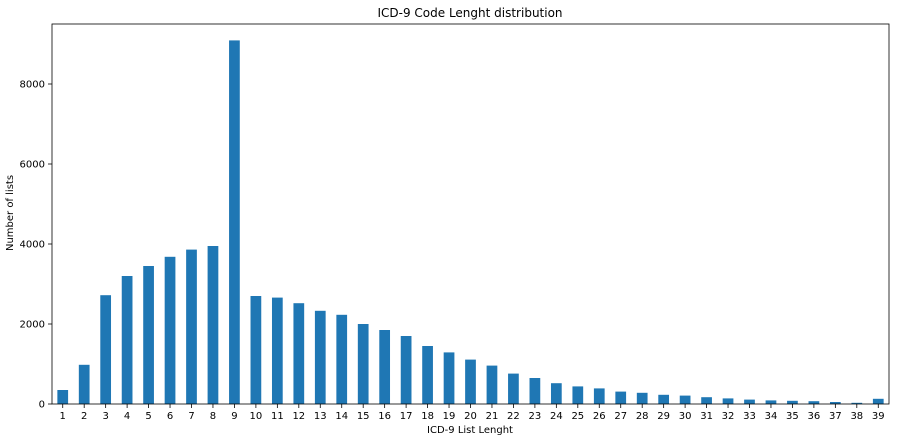 The height and width of the screenshot is (441, 897). I want to click on x-tick-label: 29, so click(663, 416).